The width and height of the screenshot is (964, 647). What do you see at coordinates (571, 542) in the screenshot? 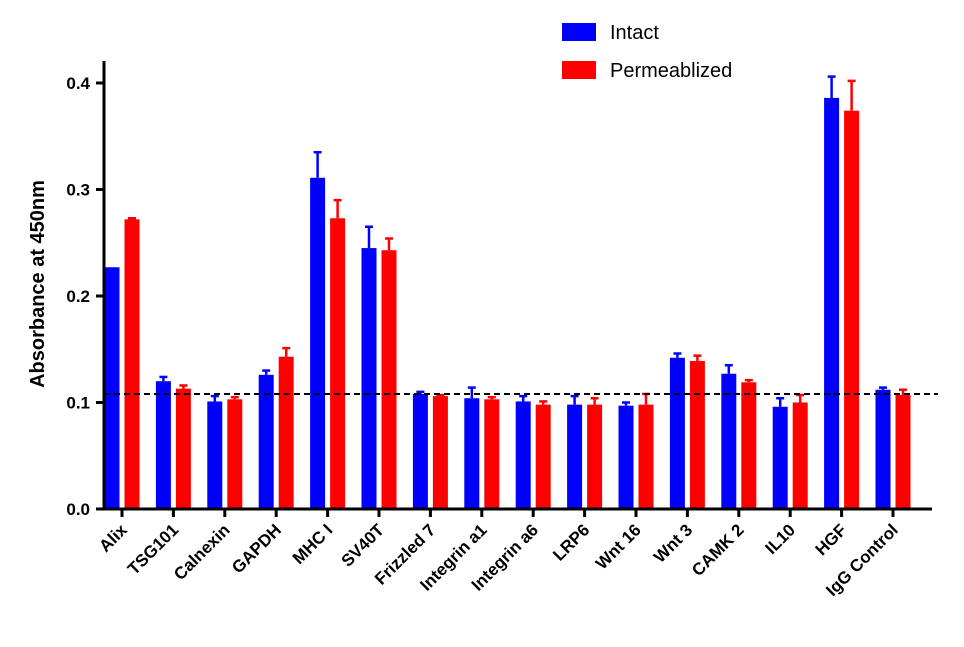
I see `x-tick-label: LRP6` at bounding box center [571, 542].